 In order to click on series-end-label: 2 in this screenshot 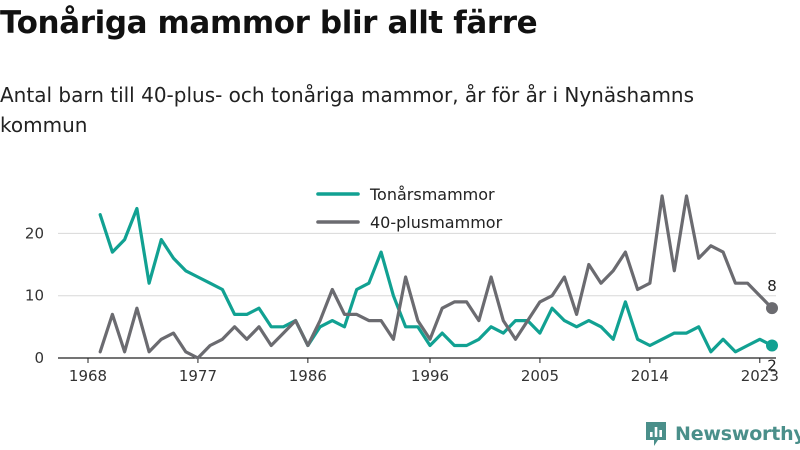, I will do `click(772, 366)`.